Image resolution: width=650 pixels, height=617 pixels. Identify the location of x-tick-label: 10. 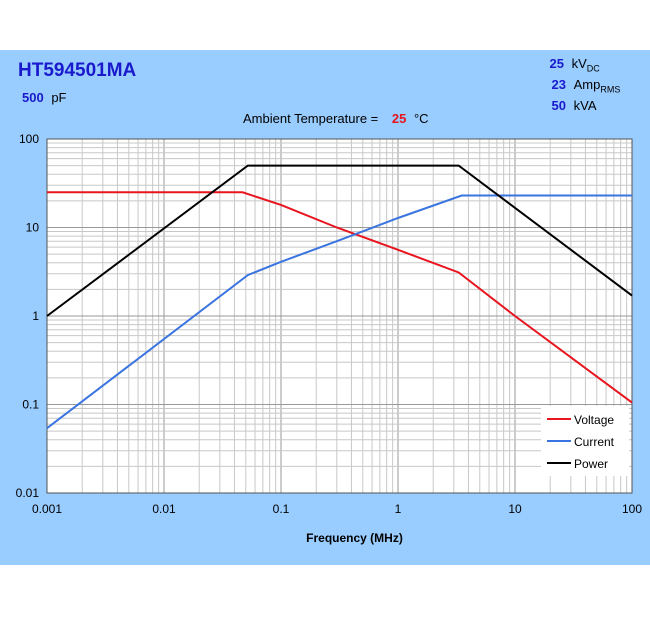
(515, 509).